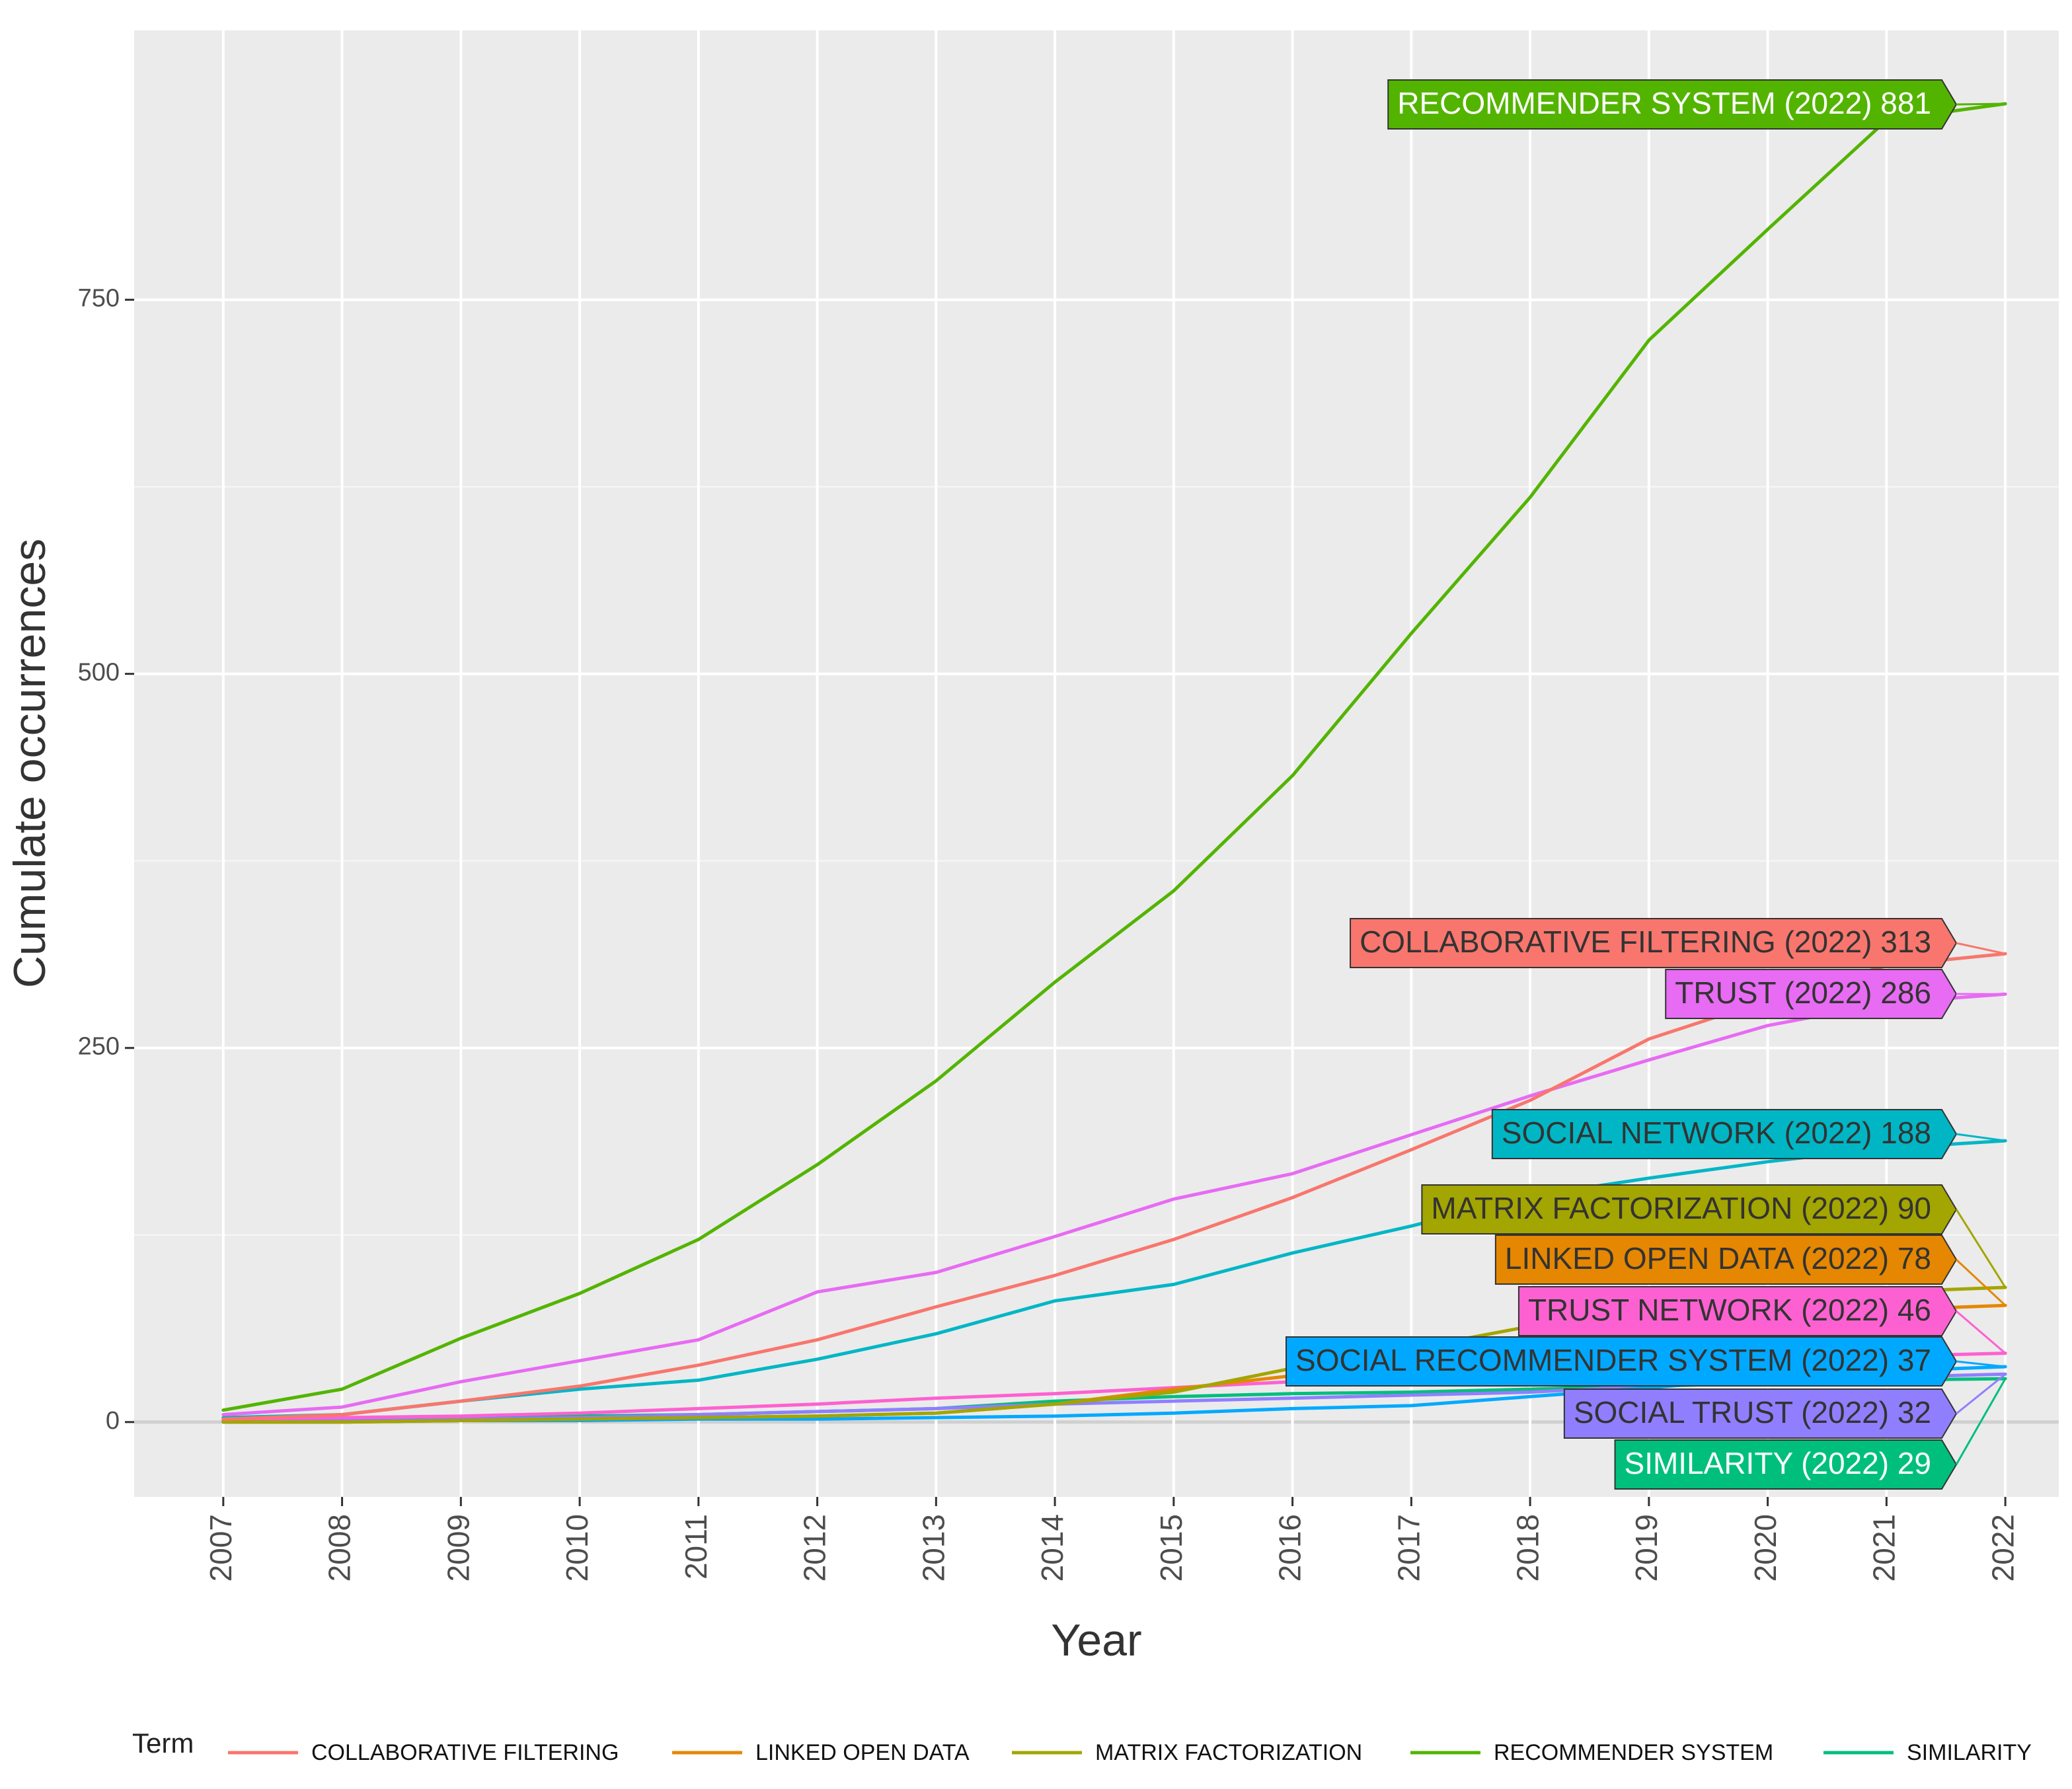 This screenshot has width=2072, height=1789. I want to click on x-tick-label: 2007, so click(221, 1547).